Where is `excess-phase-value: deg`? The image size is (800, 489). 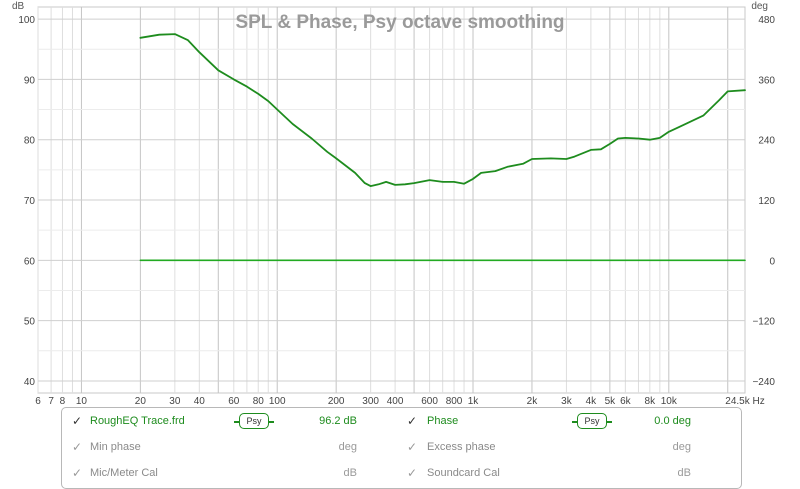 excess-phase-value: deg is located at coordinates (681, 447).